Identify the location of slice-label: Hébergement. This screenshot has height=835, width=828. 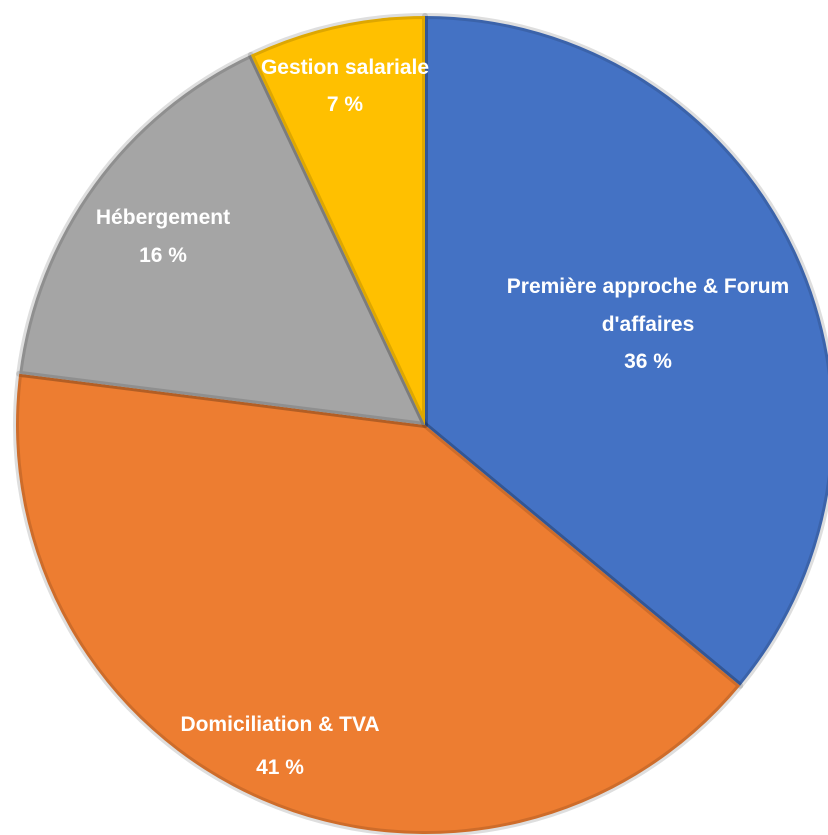
(163, 217).